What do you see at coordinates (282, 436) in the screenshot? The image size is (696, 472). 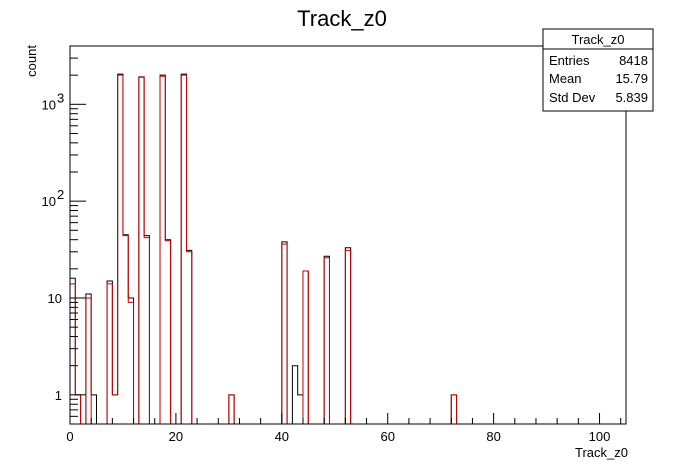 I see `x-tick-label: 40` at bounding box center [282, 436].